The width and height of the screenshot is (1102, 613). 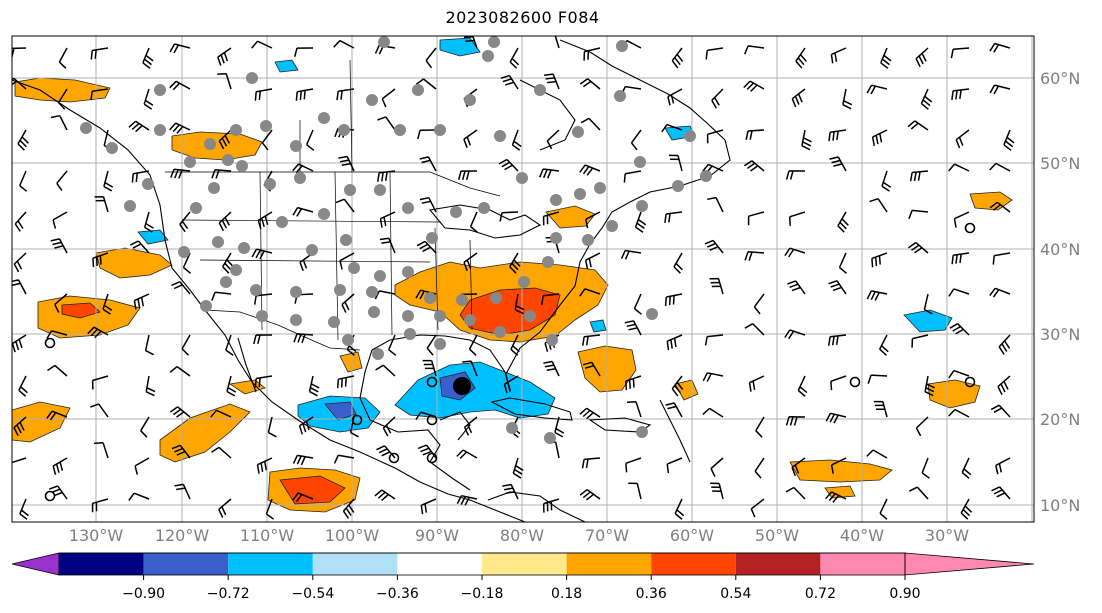 I want to click on lon-label: 70°W, so click(x=607, y=535).